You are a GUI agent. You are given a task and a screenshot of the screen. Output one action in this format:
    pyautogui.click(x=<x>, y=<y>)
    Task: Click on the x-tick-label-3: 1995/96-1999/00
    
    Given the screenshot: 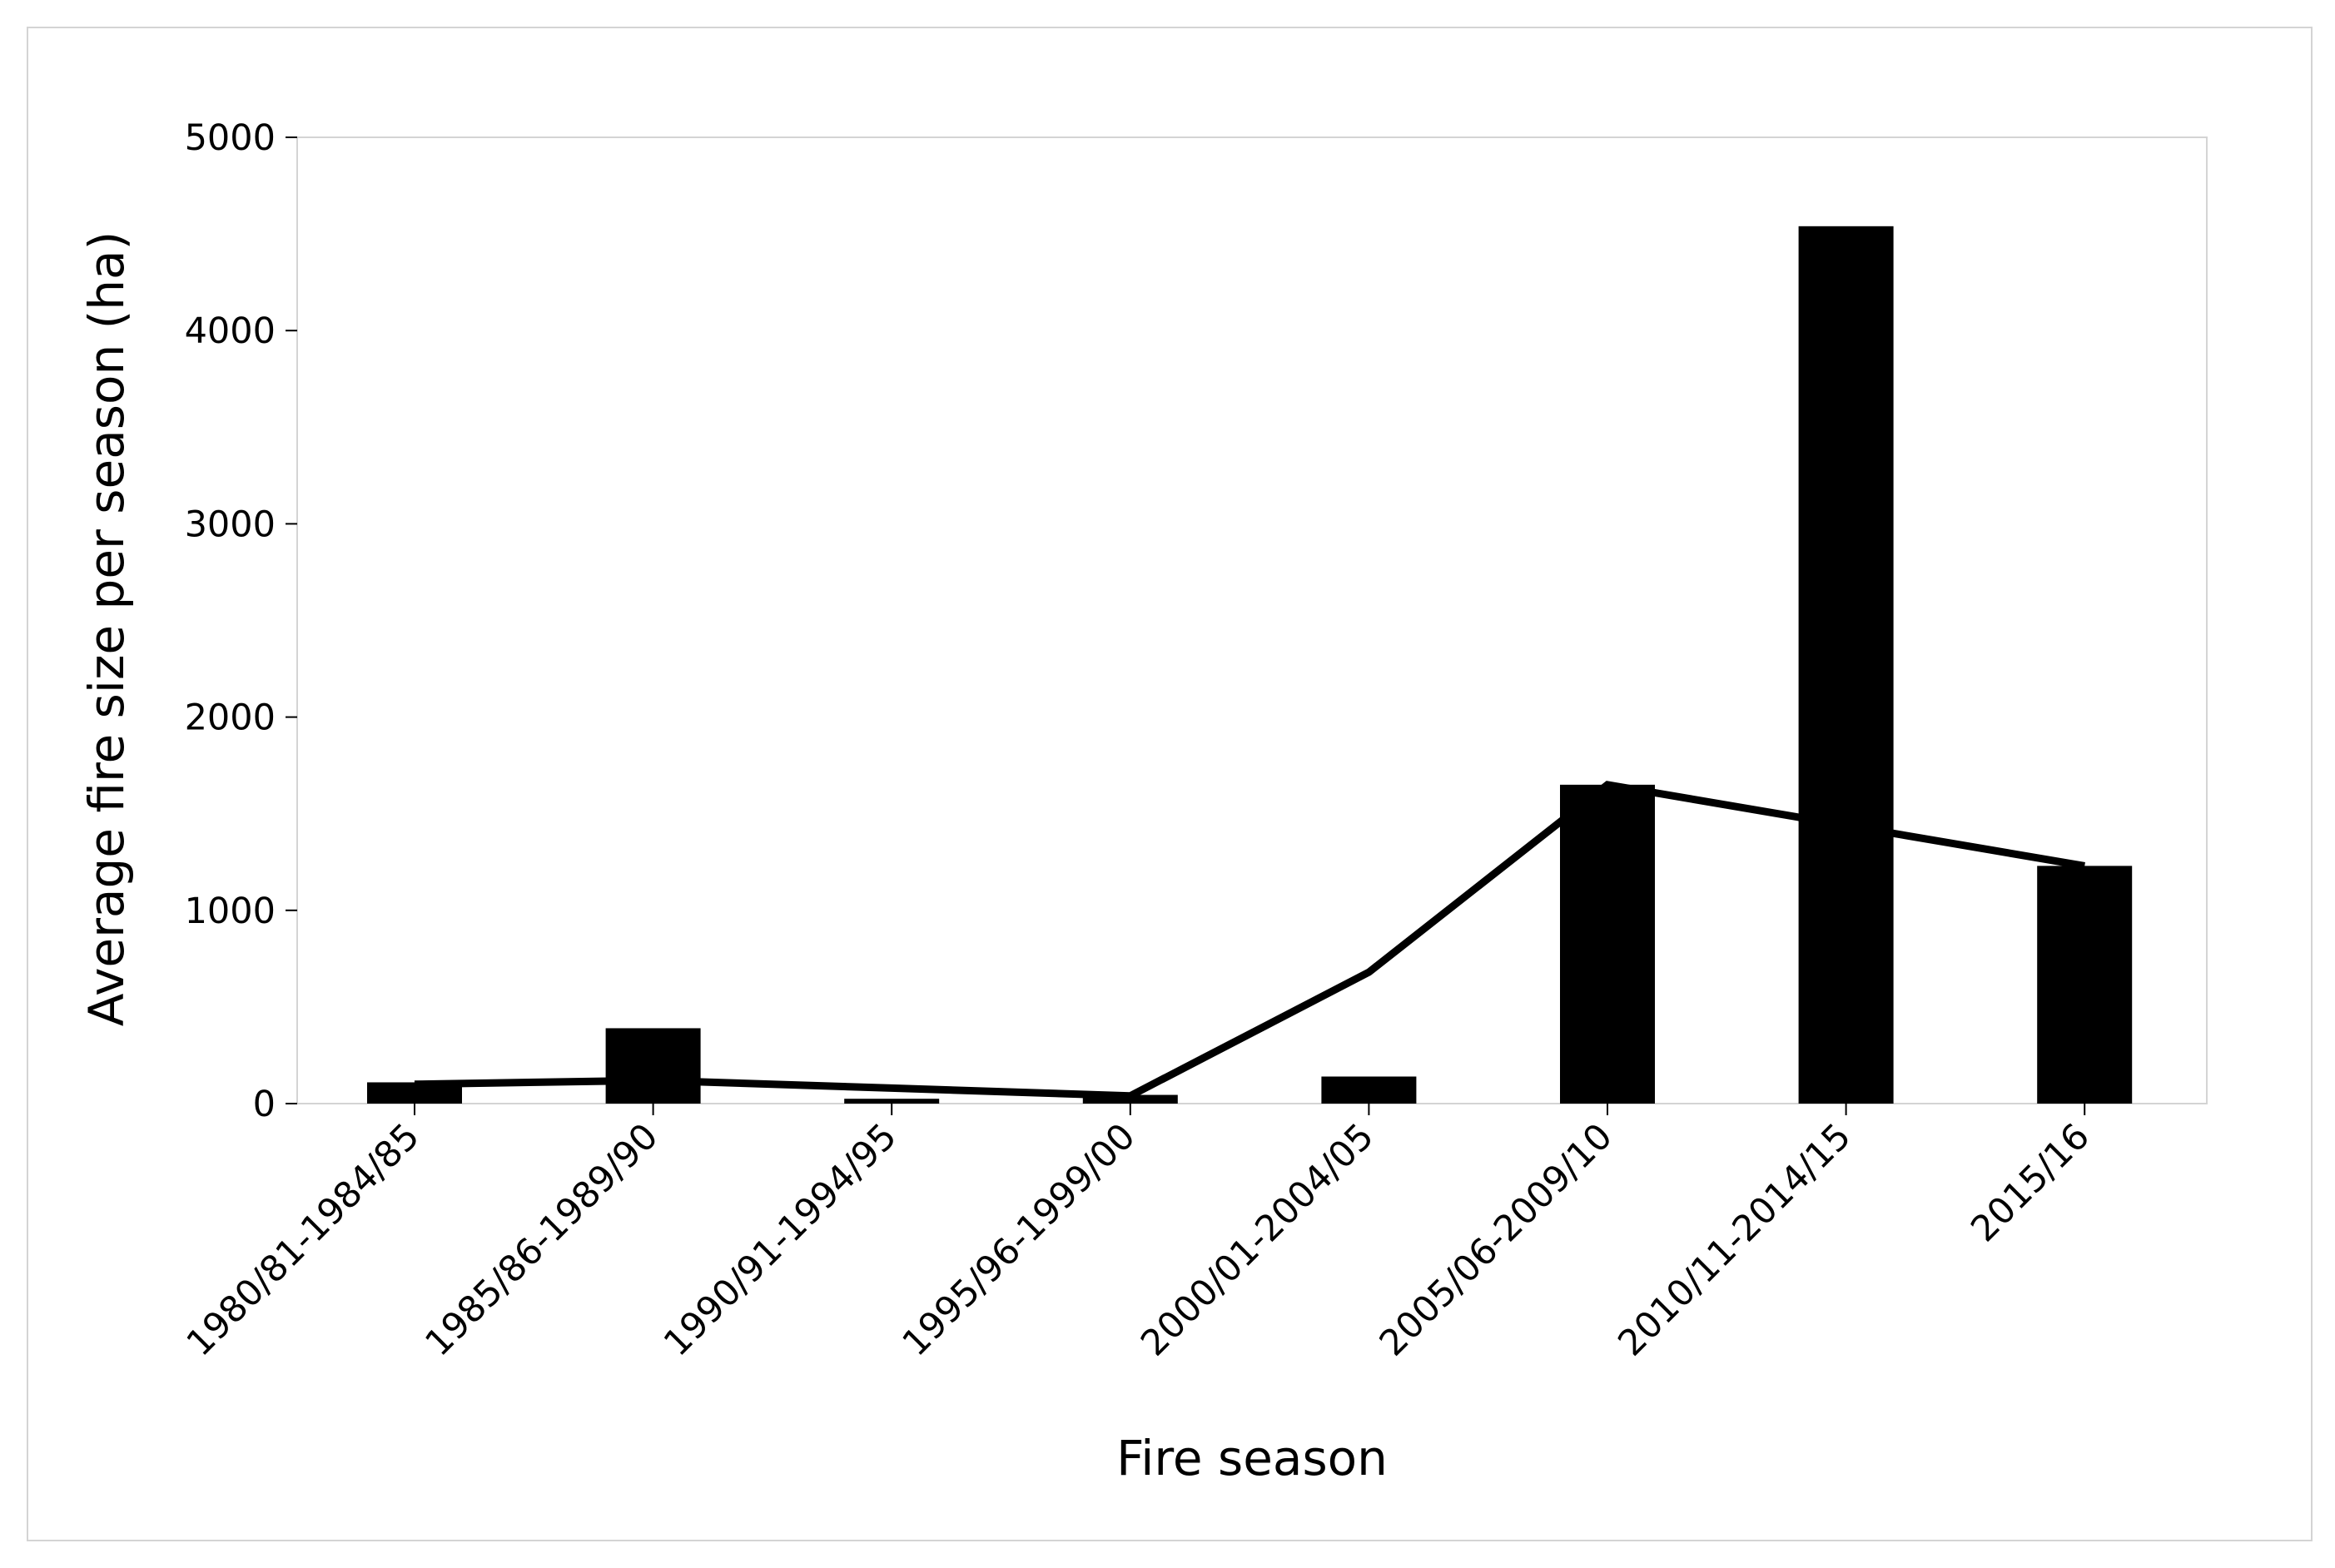 What is the action you would take?
    pyautogui.click(x=1019, y=1239)
    